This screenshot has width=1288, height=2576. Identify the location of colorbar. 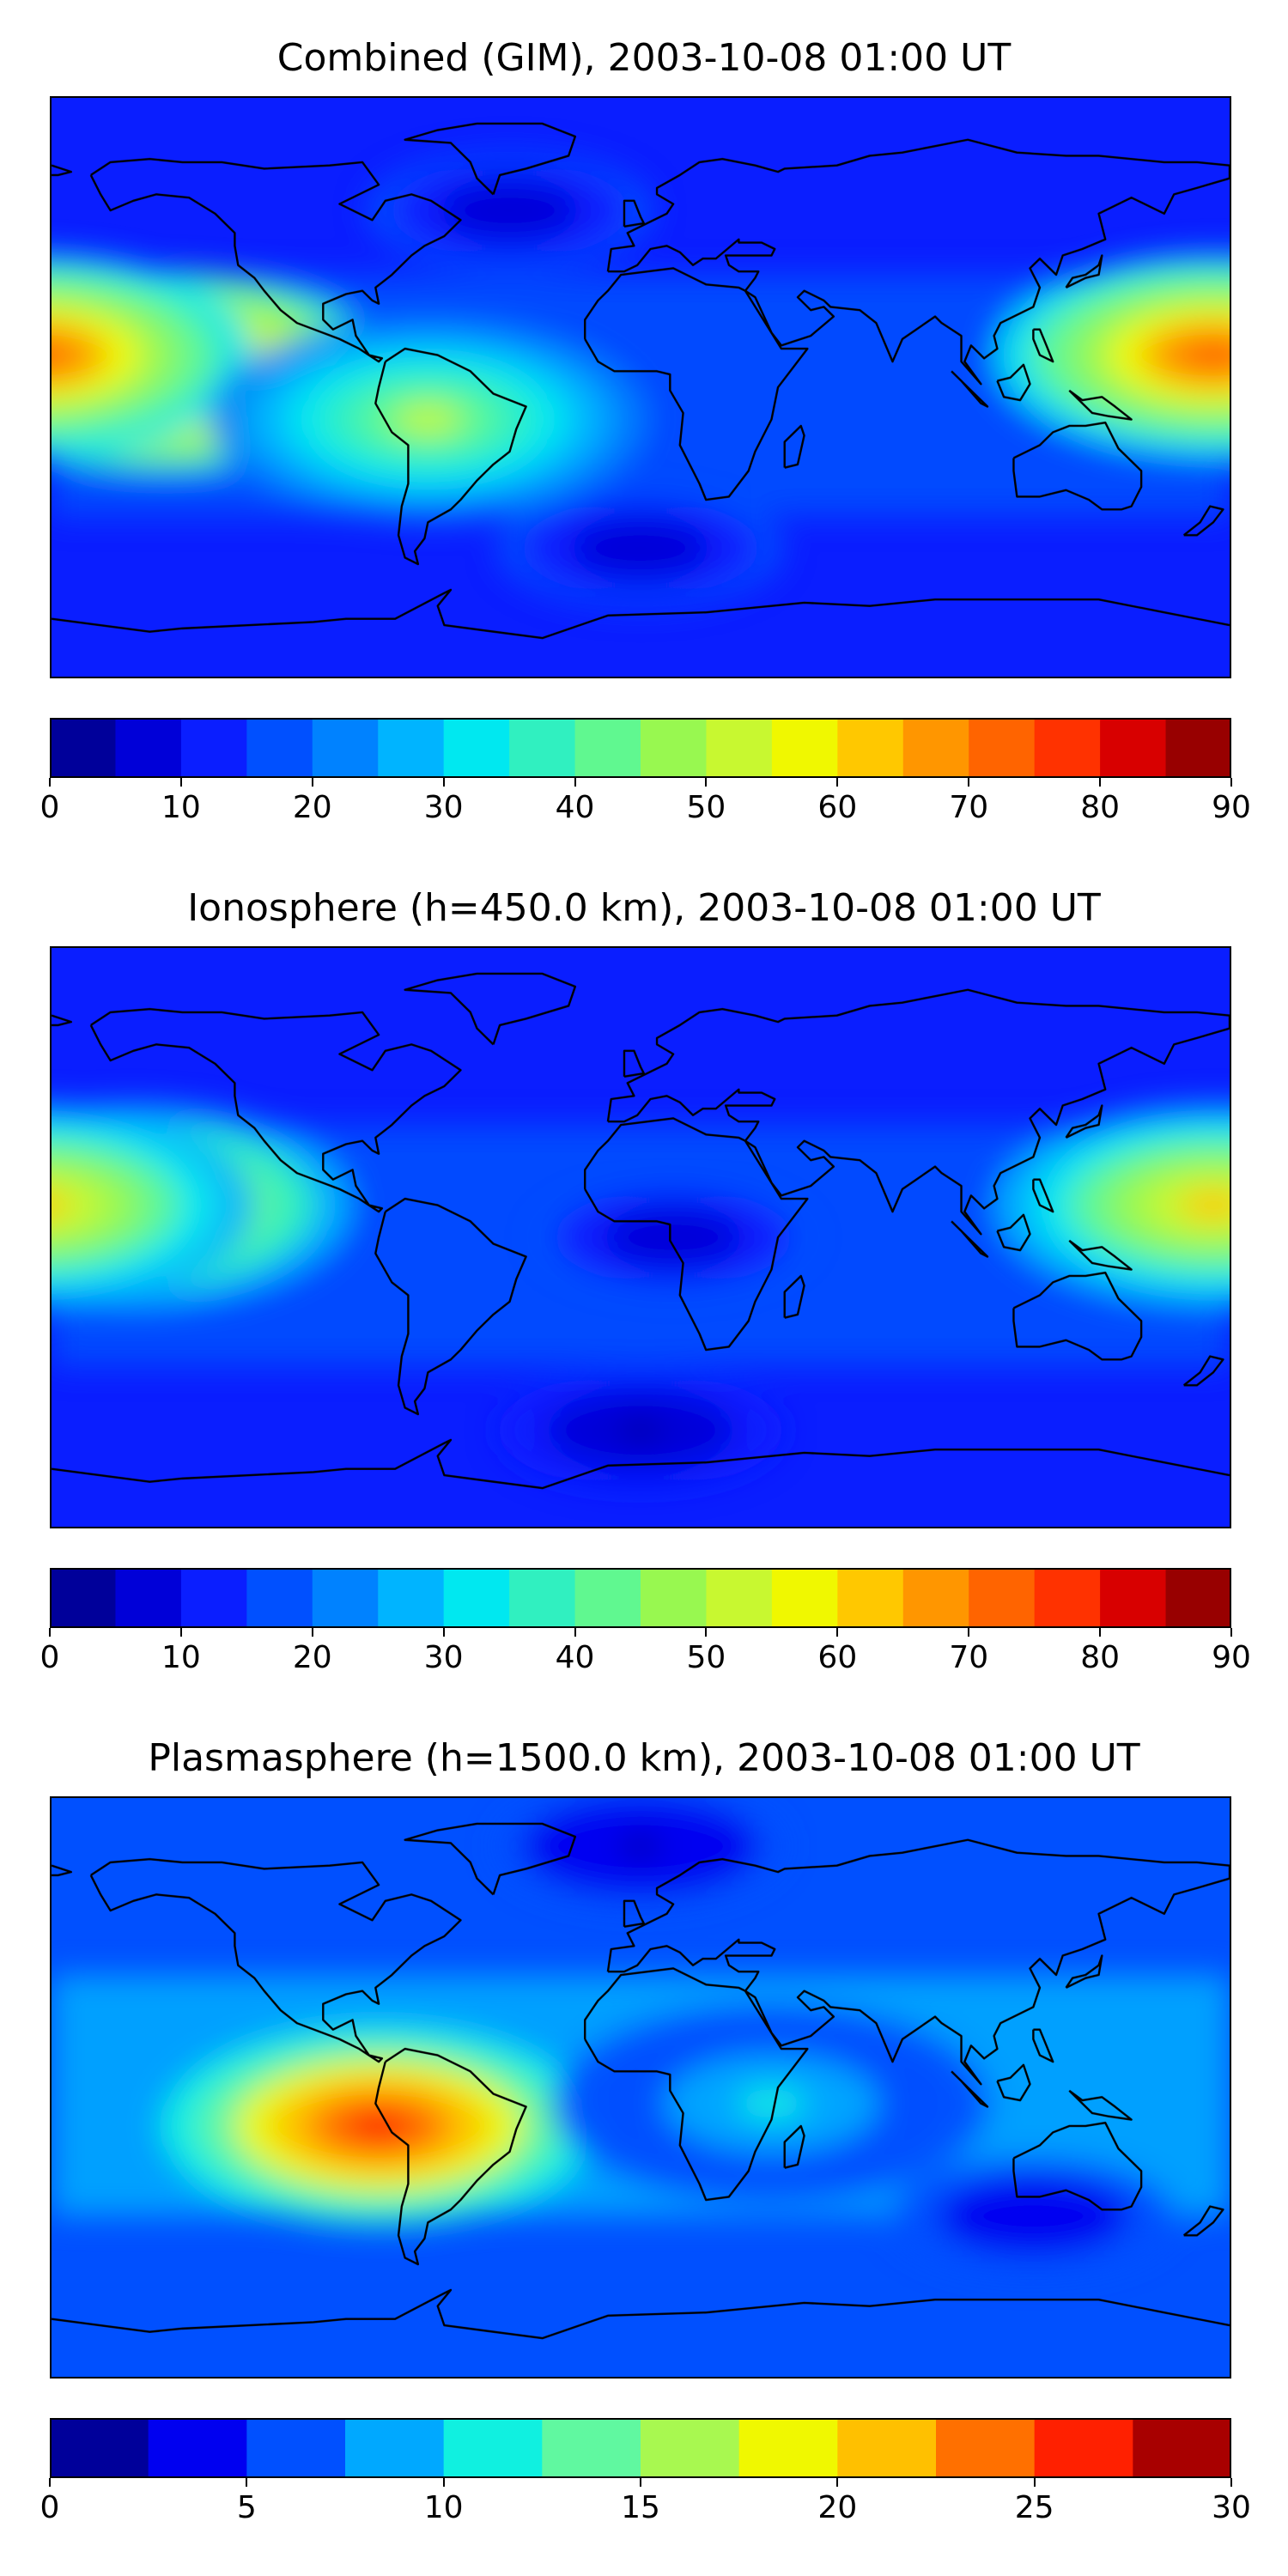
(640, 2448).